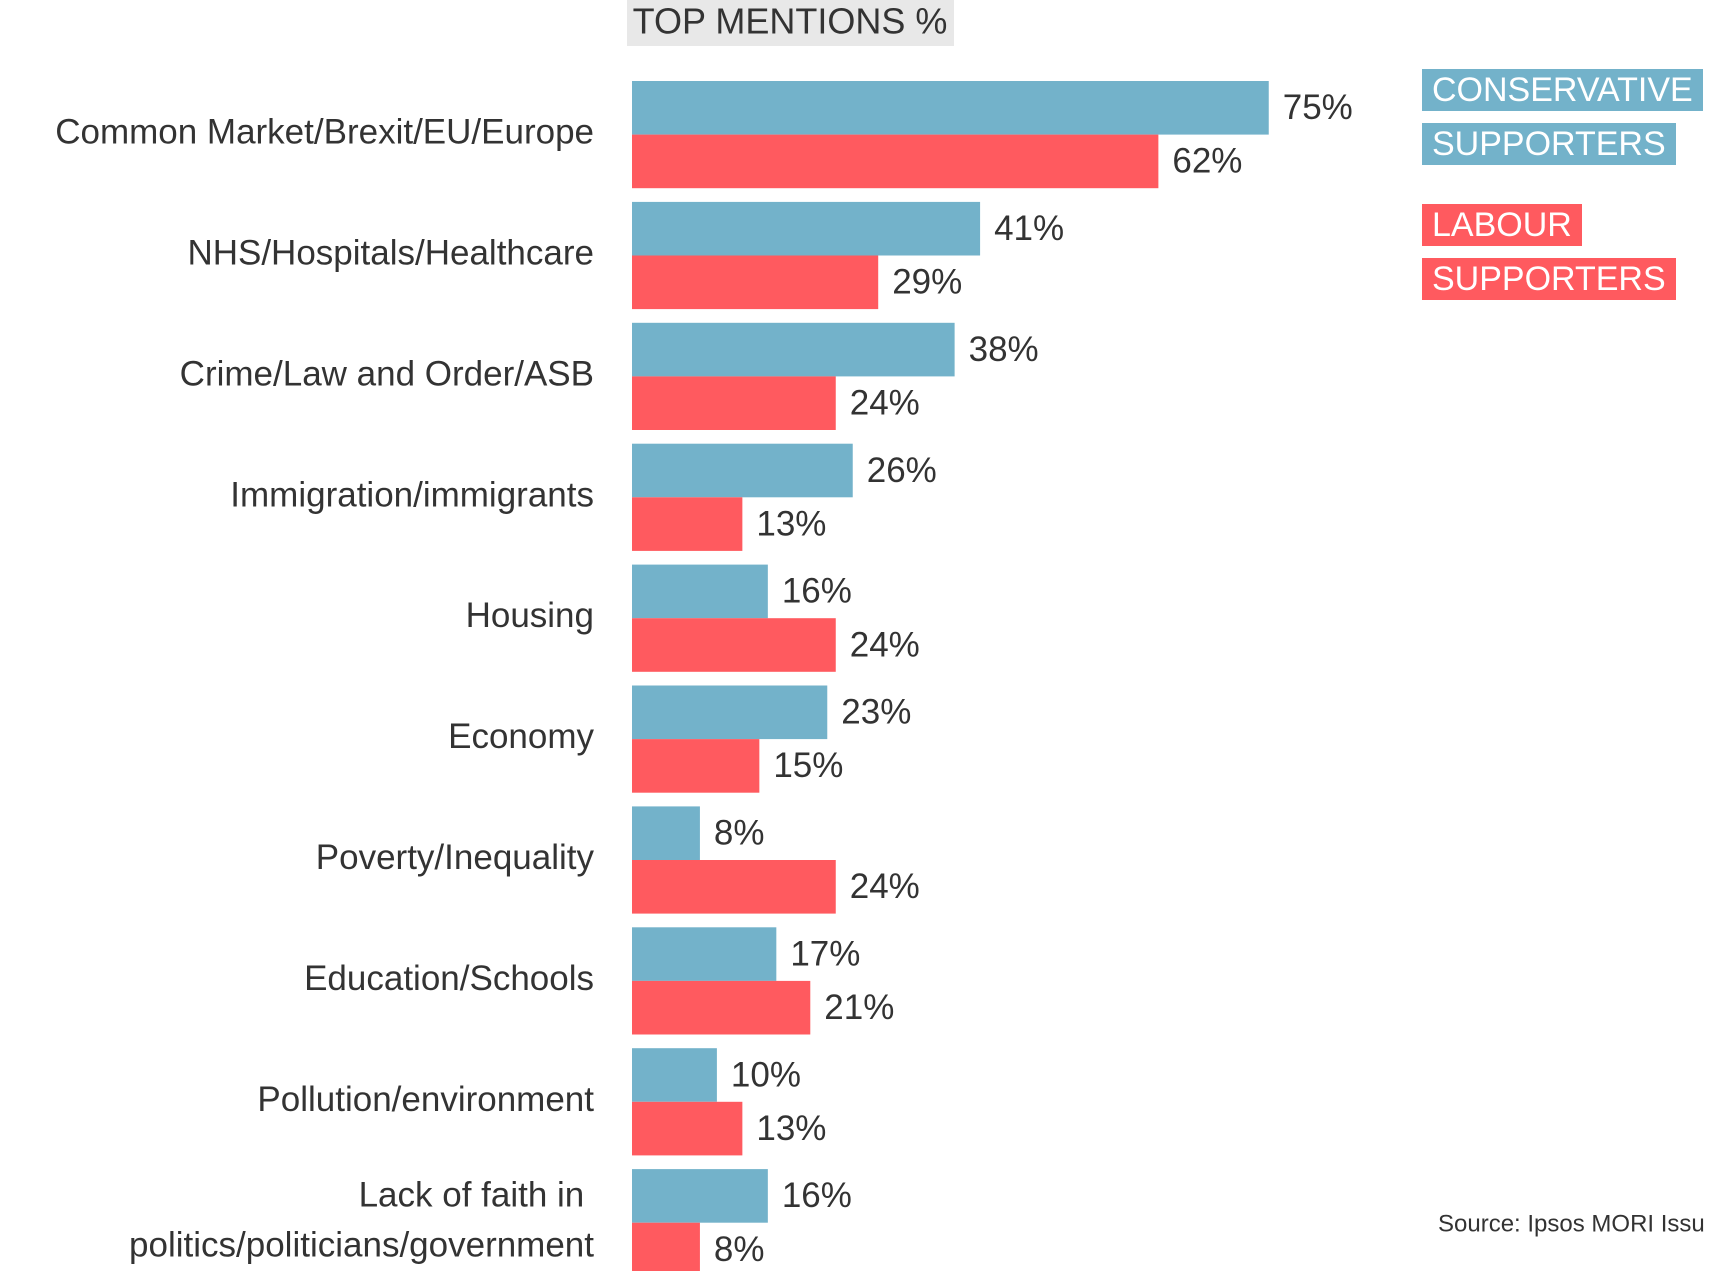 The image size is (1715, 1271). I want to click on category-label: Housing, so click(530, 615).